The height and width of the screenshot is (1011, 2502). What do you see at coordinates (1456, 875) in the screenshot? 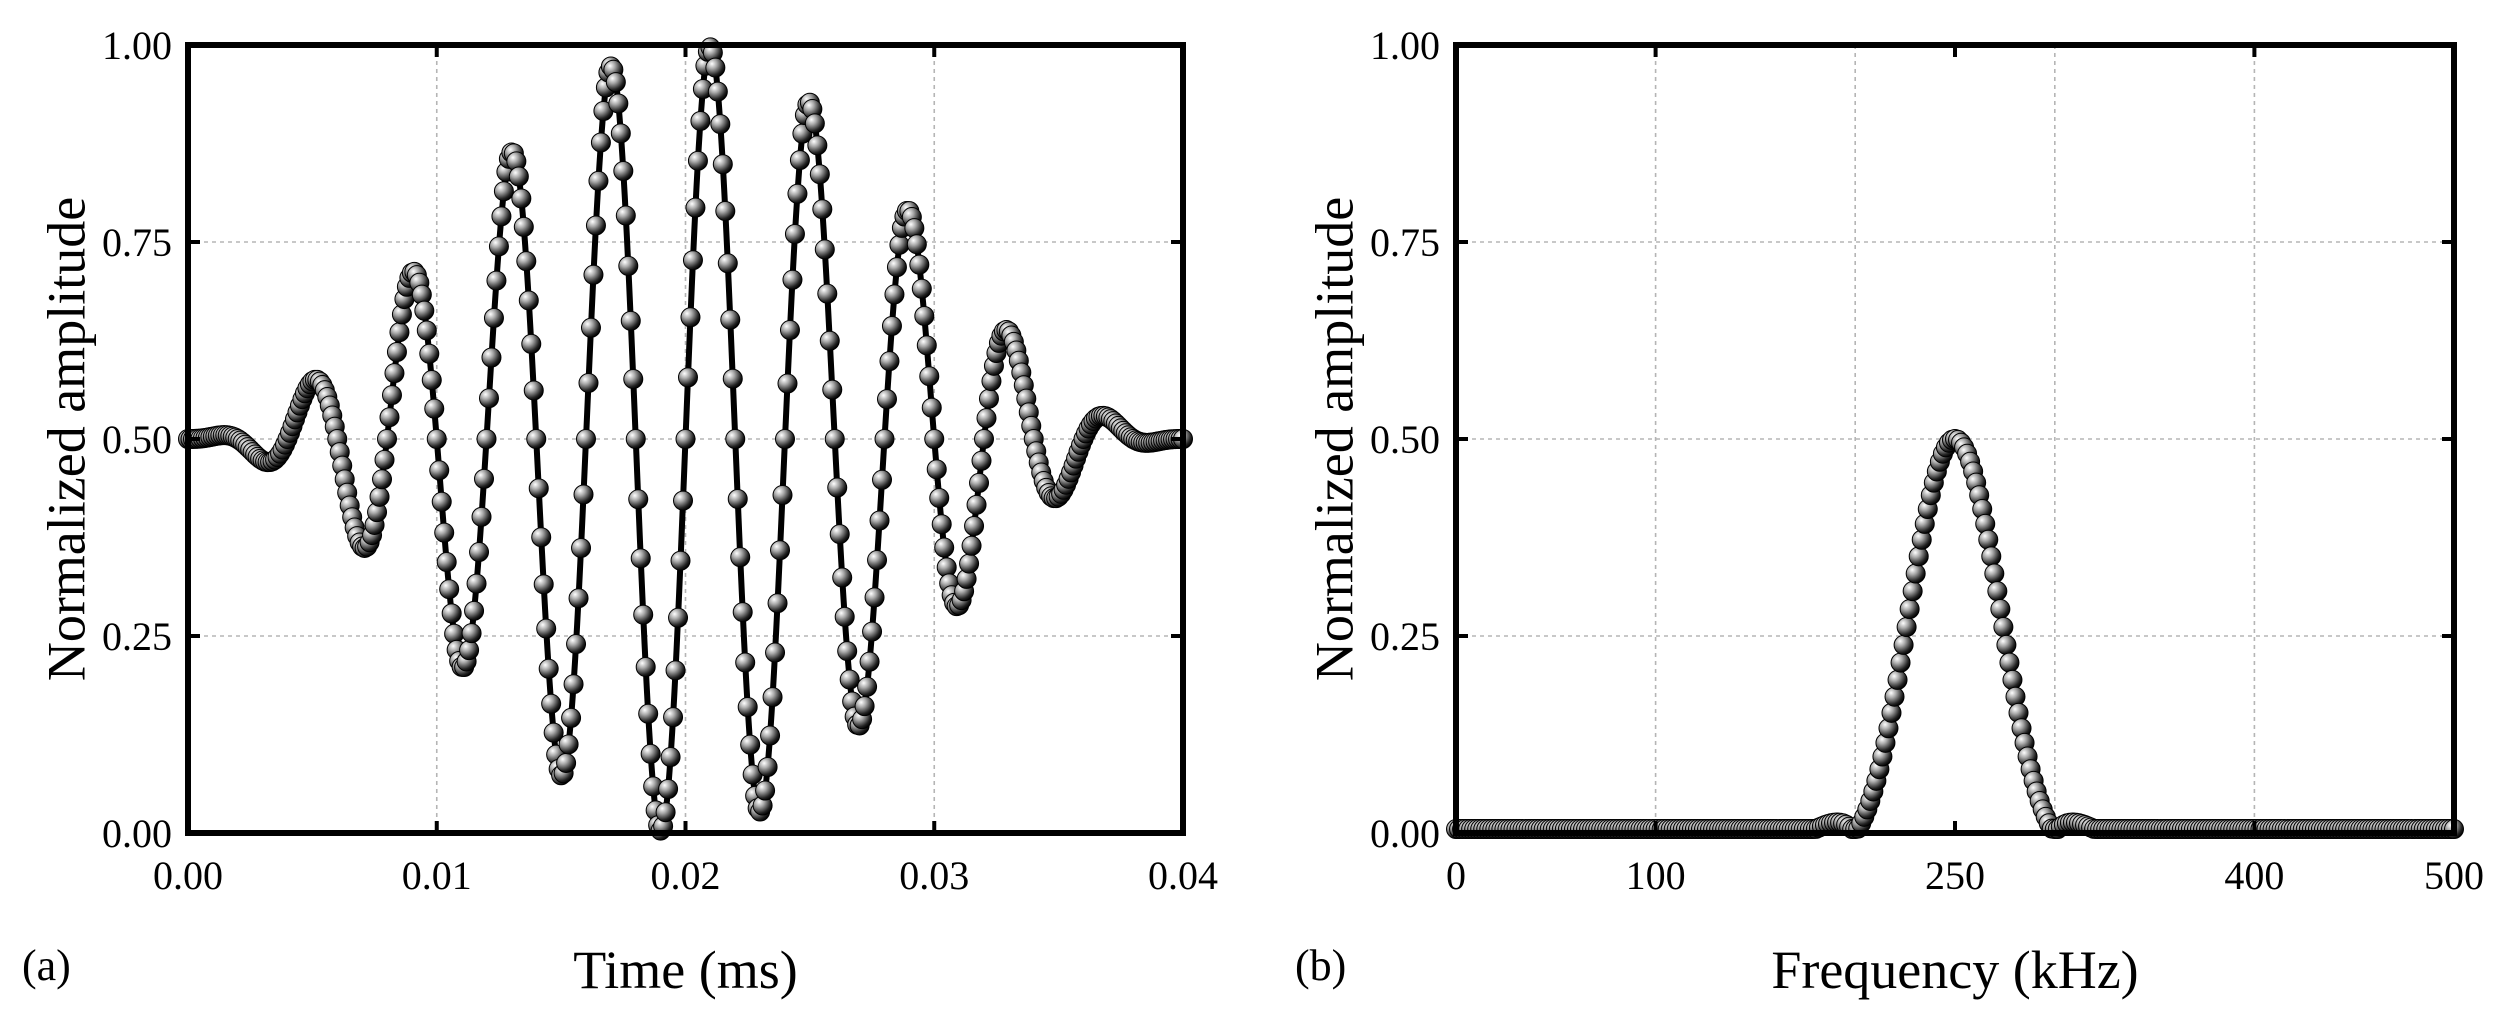
I see `x-tick-label: 0` at bounding box center [1456, 875].